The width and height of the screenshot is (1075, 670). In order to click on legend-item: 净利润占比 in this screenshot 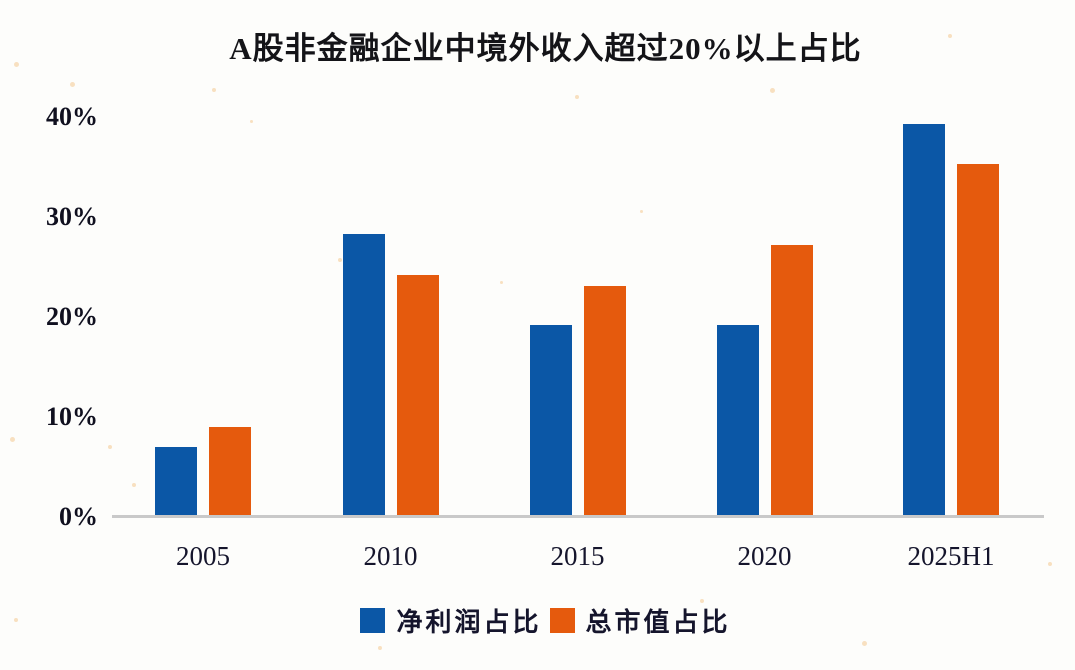, I will do `click(450, 620)`.